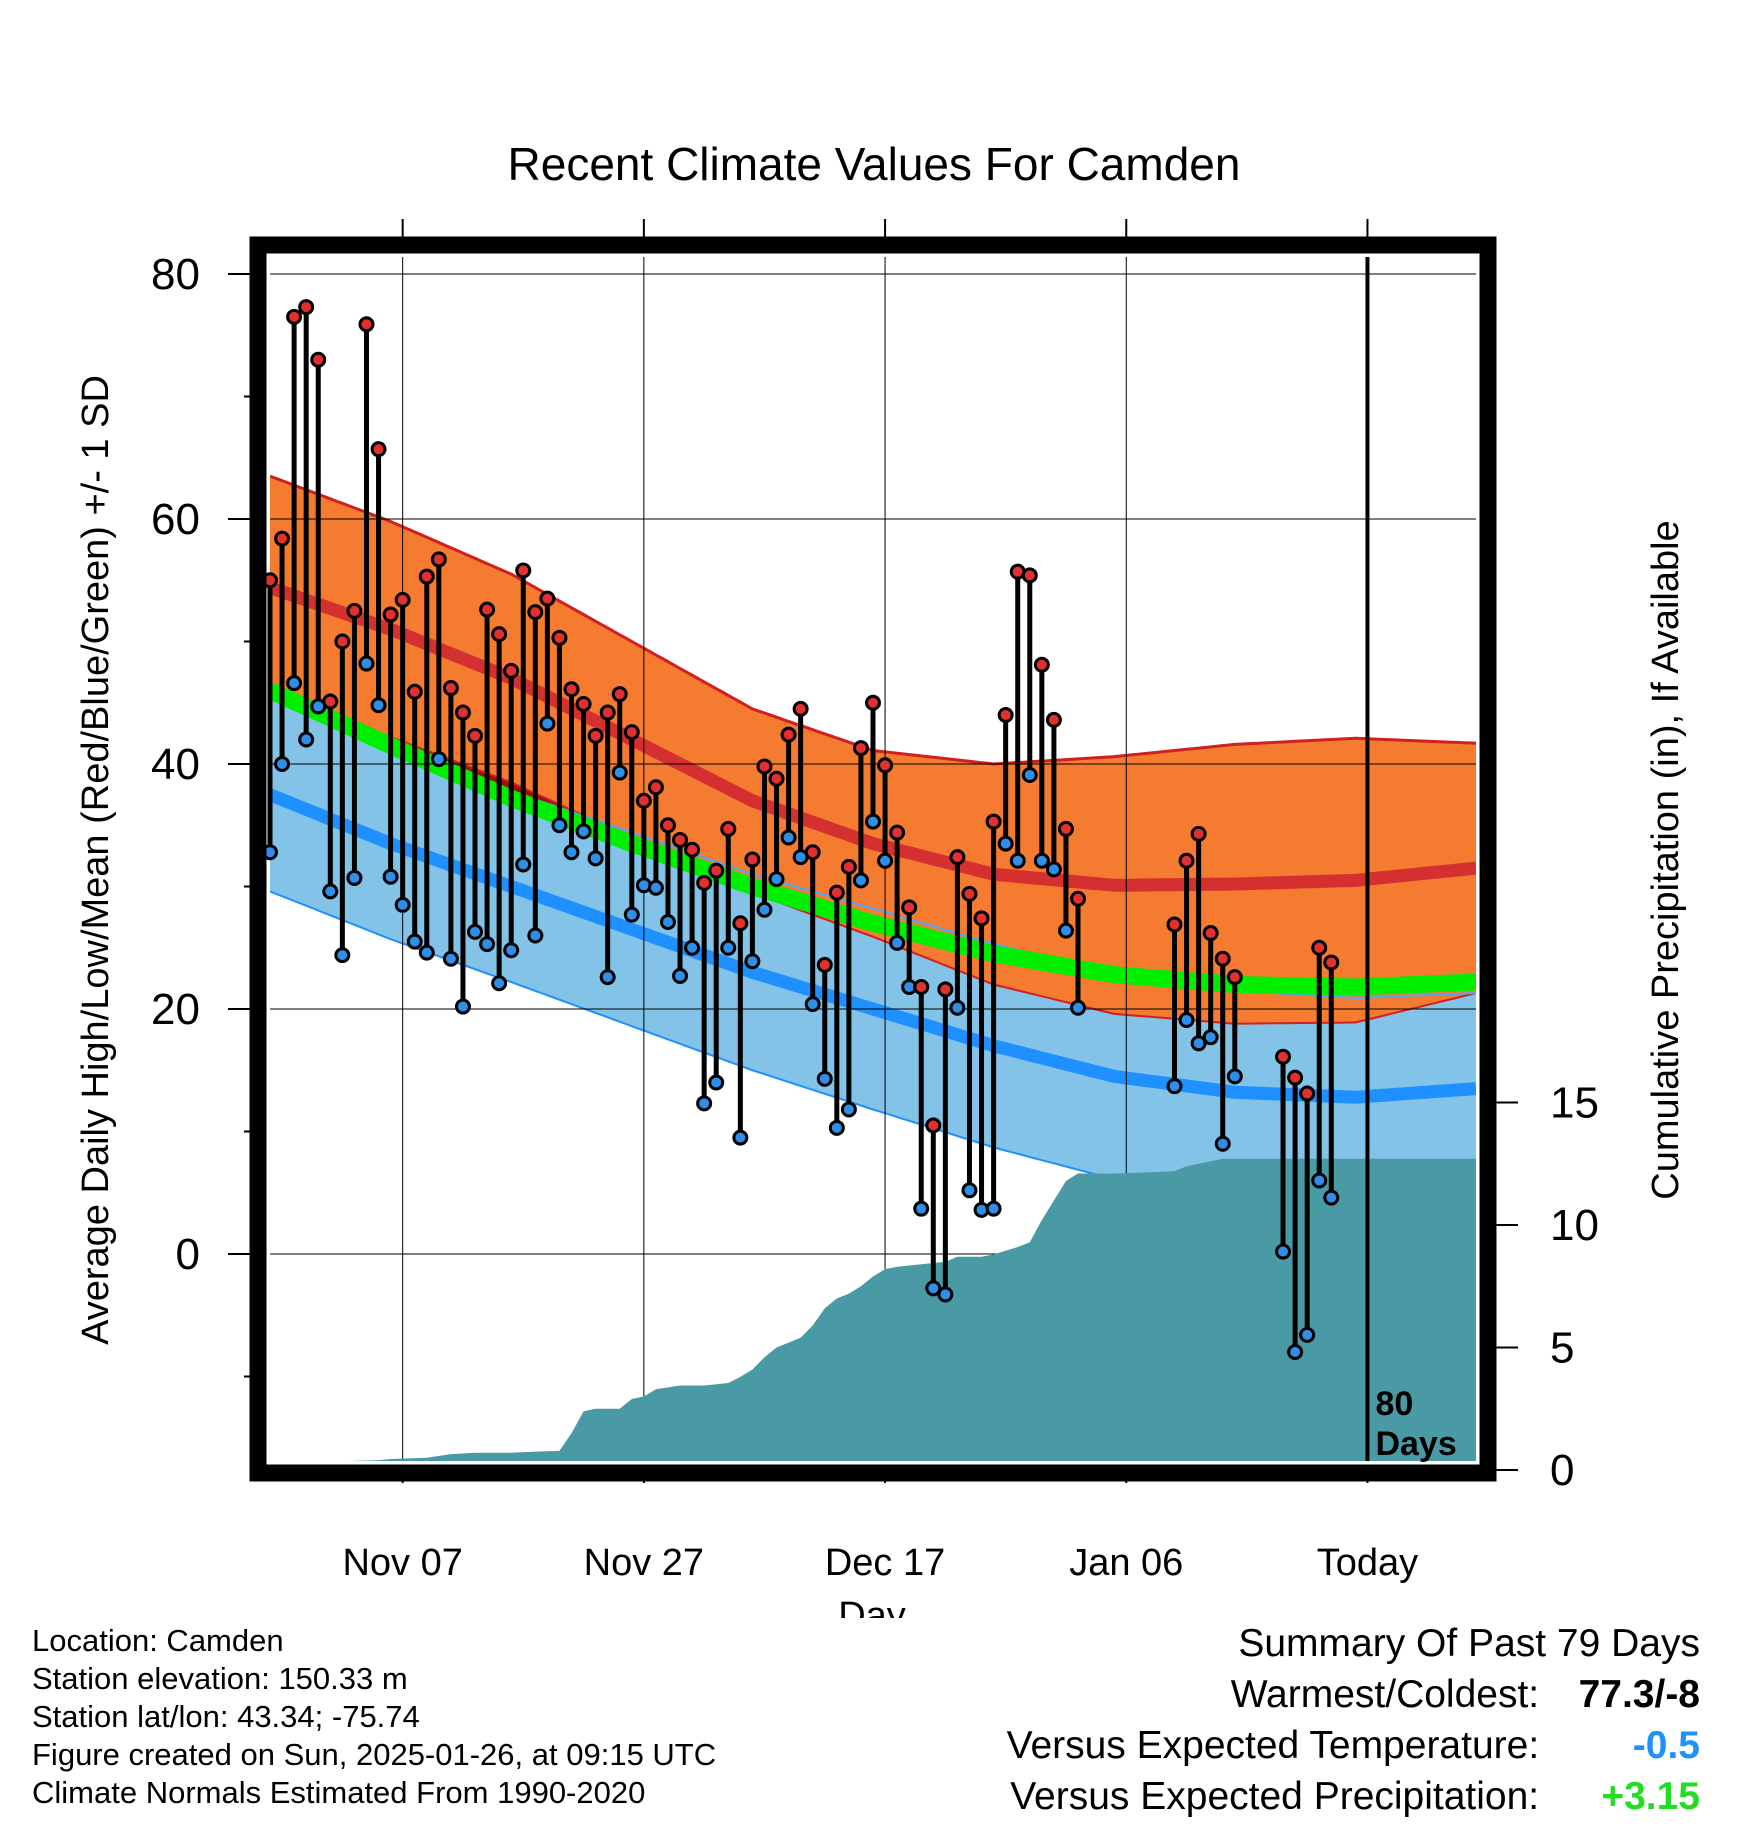 The height and width of the screenshot is (1828, 1748). Describe the element at coordinates (1126, 1563) in the screenshot. I see `x-tick-label: Jan 06` at that location.